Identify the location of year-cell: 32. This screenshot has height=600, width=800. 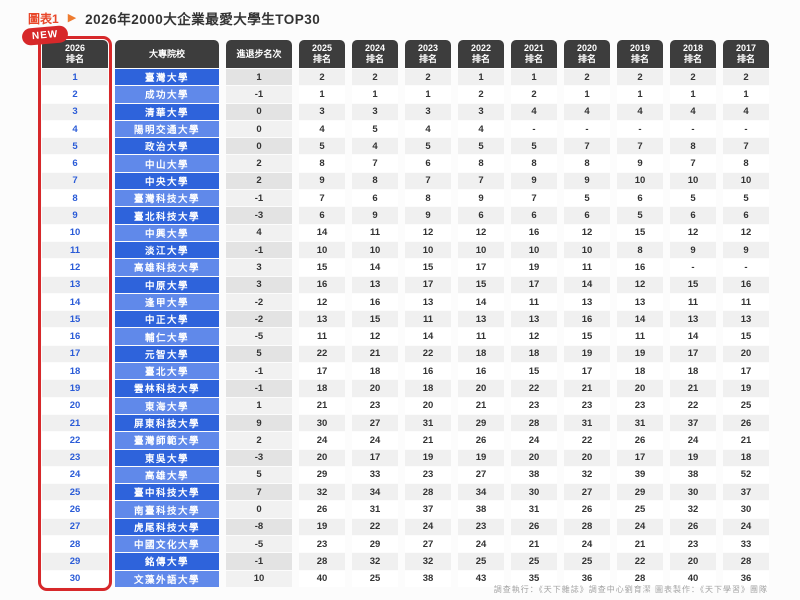
(693, 509).